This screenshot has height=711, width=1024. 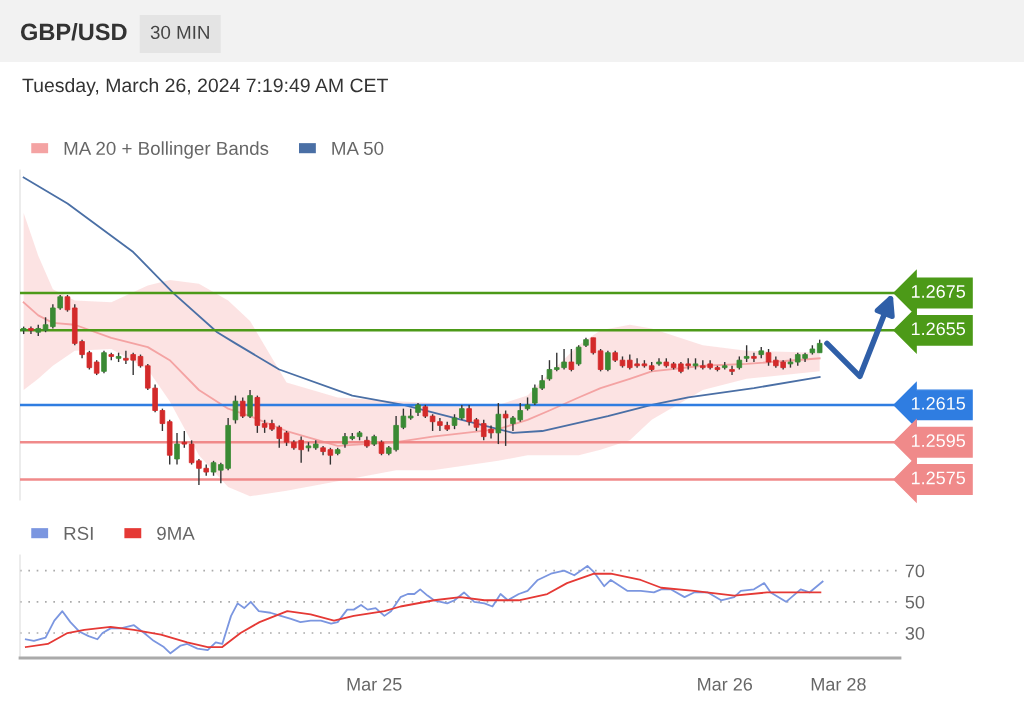 I want to click on legend-label: MA 20 + Bollinger Bands, so click(x=166, y=150).